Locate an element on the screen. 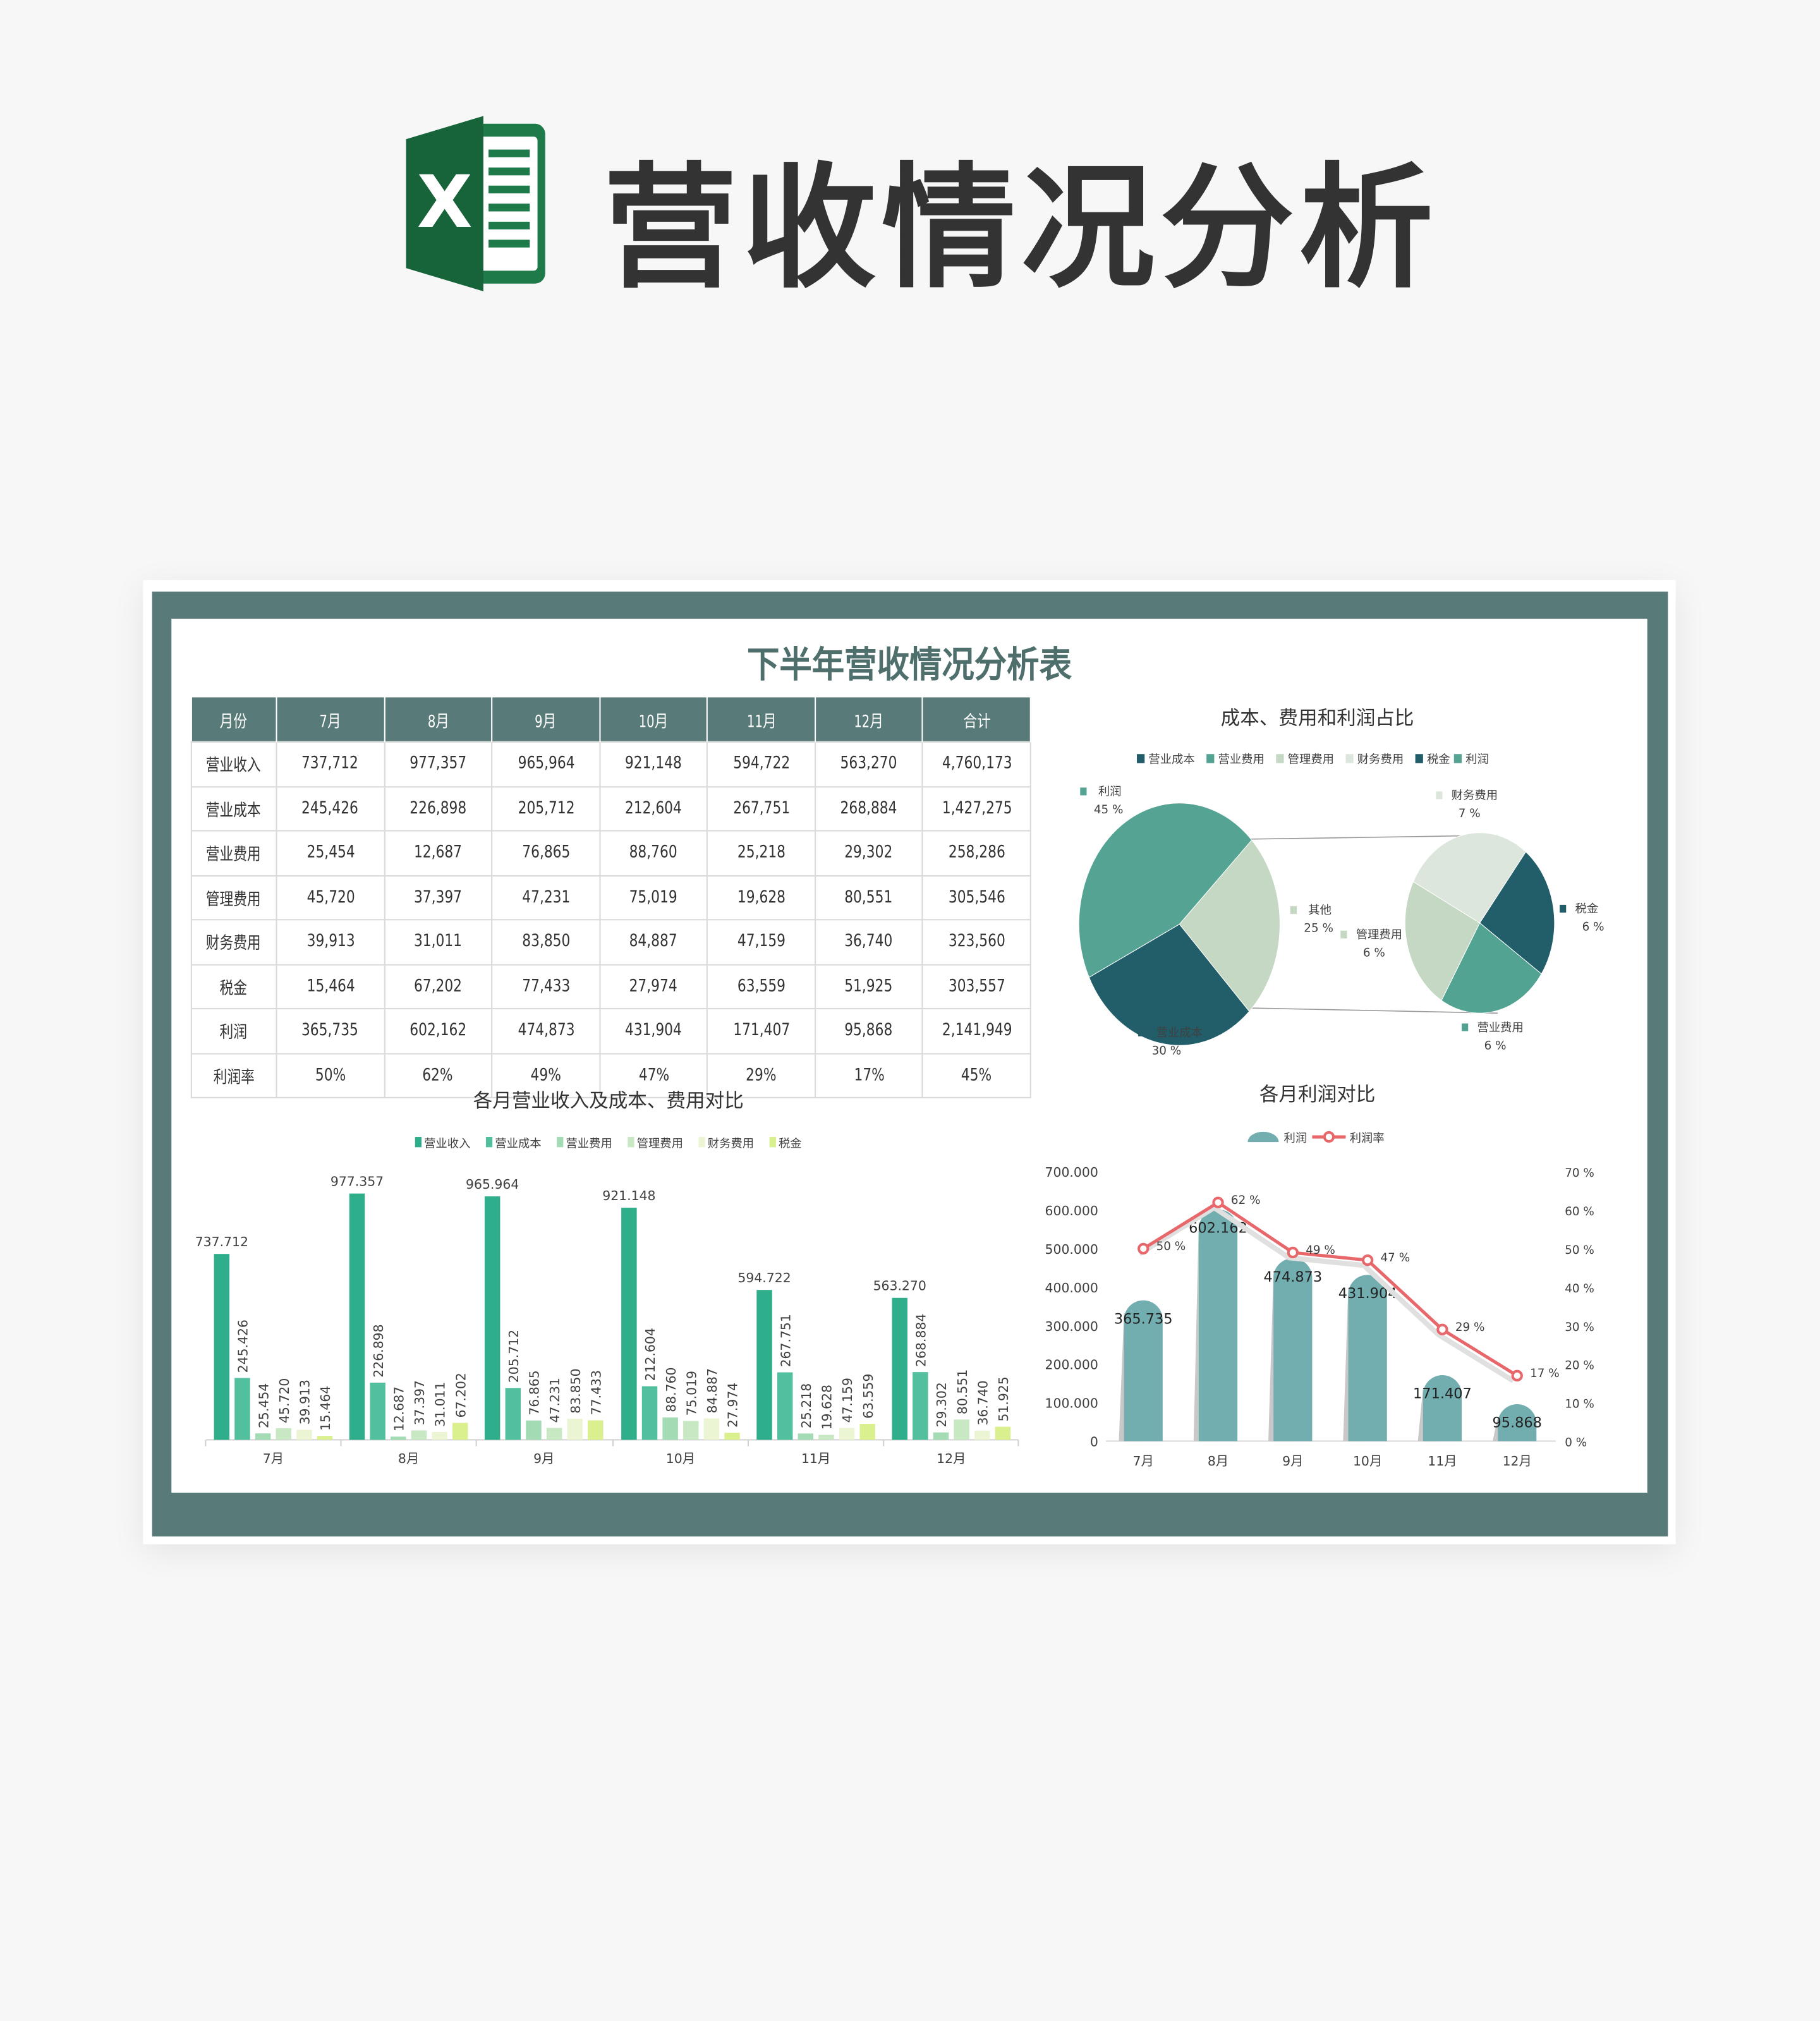 This screenshot has width=1820, height=2021. line-data-label: 17 % is located at coordinates (1545, 1373).